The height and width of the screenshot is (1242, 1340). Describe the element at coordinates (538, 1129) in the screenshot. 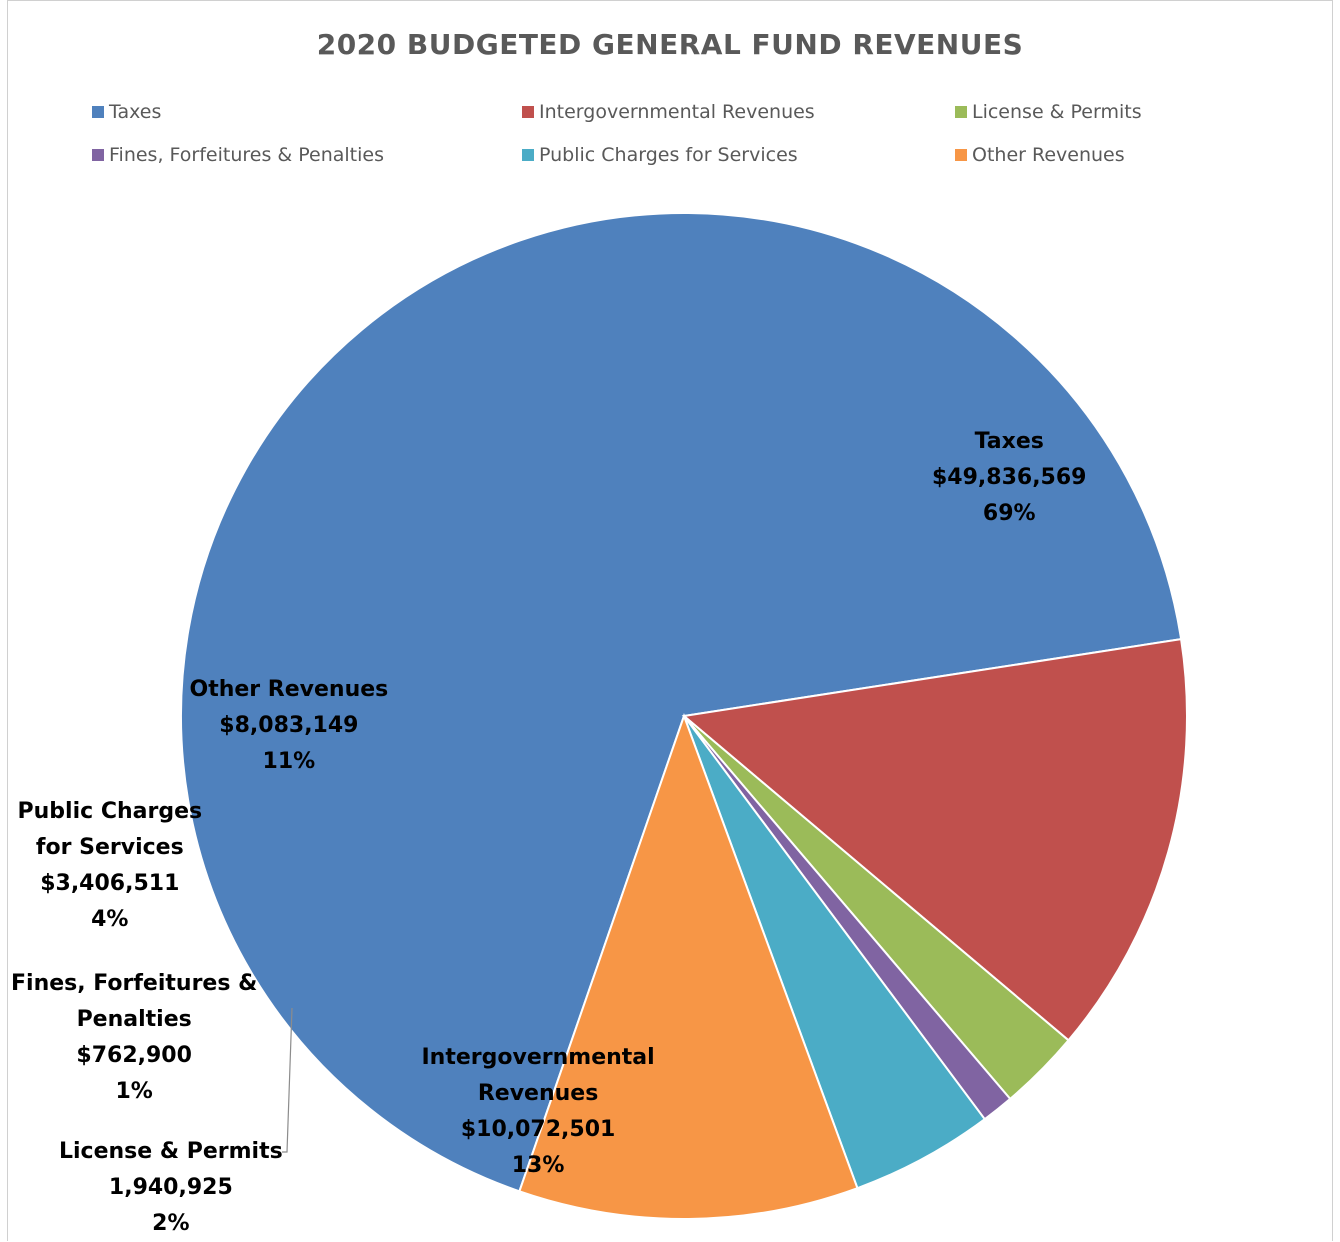

I see `data-label-value: $10,072,501` at that location.